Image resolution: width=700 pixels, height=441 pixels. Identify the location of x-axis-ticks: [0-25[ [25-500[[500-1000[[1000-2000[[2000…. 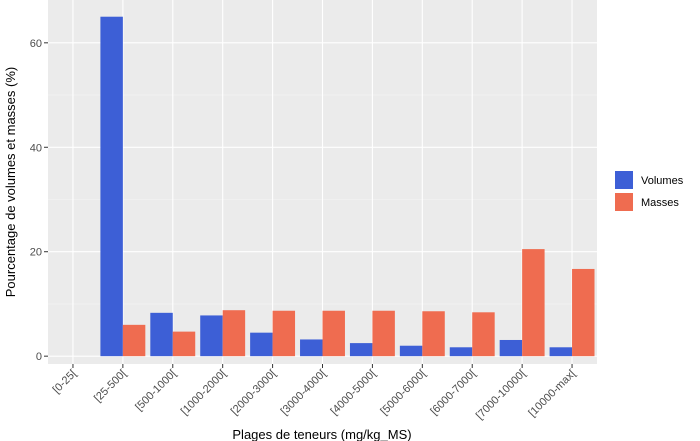
(314, 393).